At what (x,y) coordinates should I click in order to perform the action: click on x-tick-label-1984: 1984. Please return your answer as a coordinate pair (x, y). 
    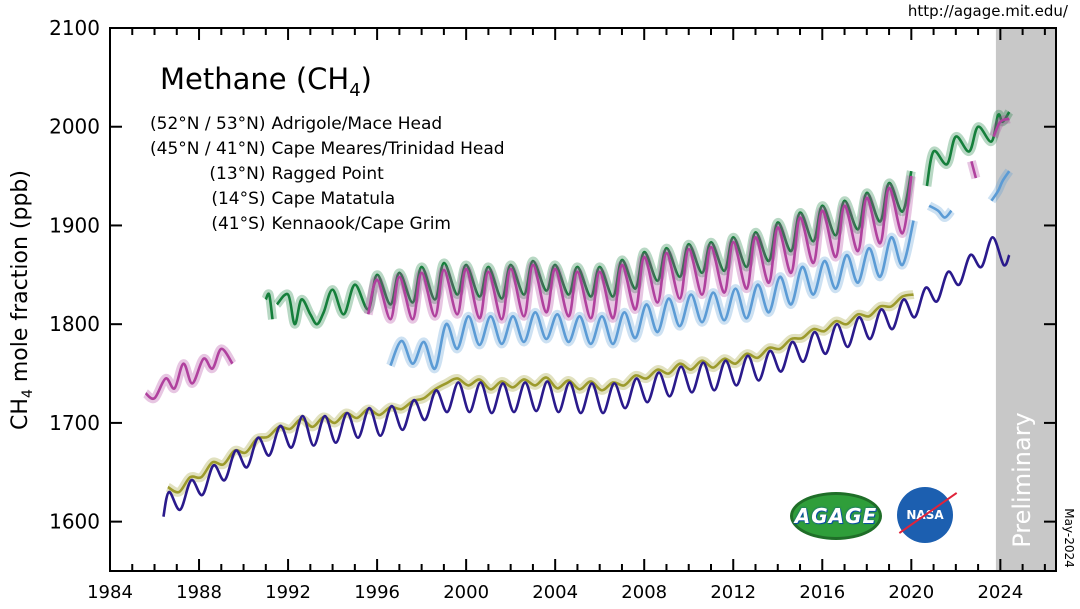
    Looking at the image, I should click on (110, 592).